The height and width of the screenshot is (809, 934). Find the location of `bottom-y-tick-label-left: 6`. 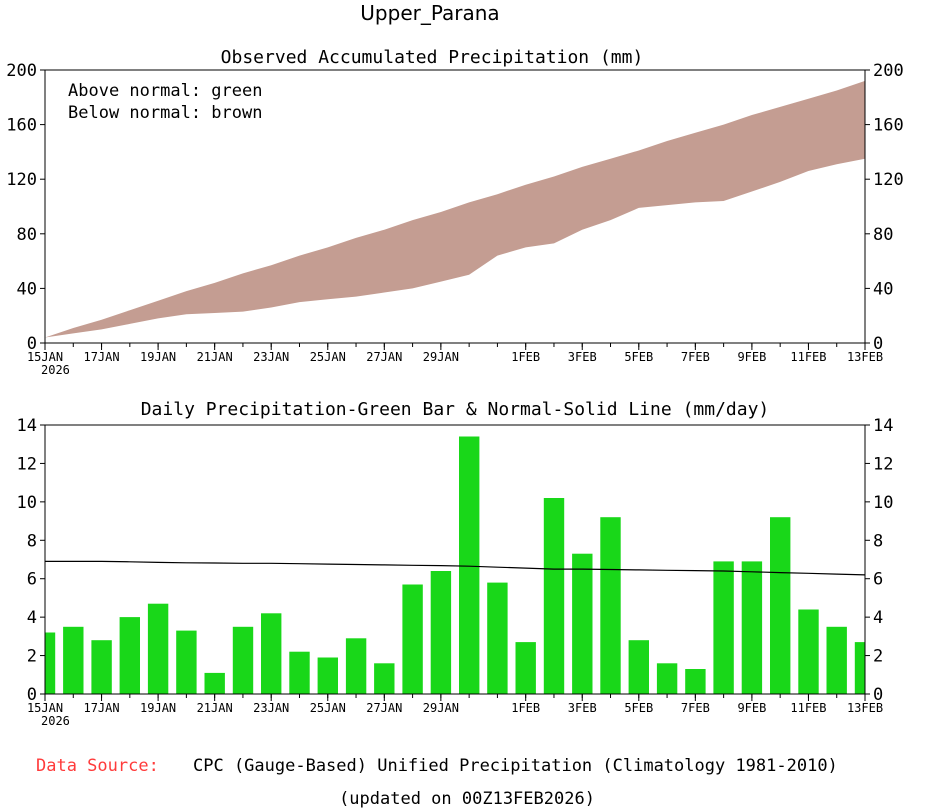

bottom-y-tick-label-left: 6 is located at coordinates (32, 580).